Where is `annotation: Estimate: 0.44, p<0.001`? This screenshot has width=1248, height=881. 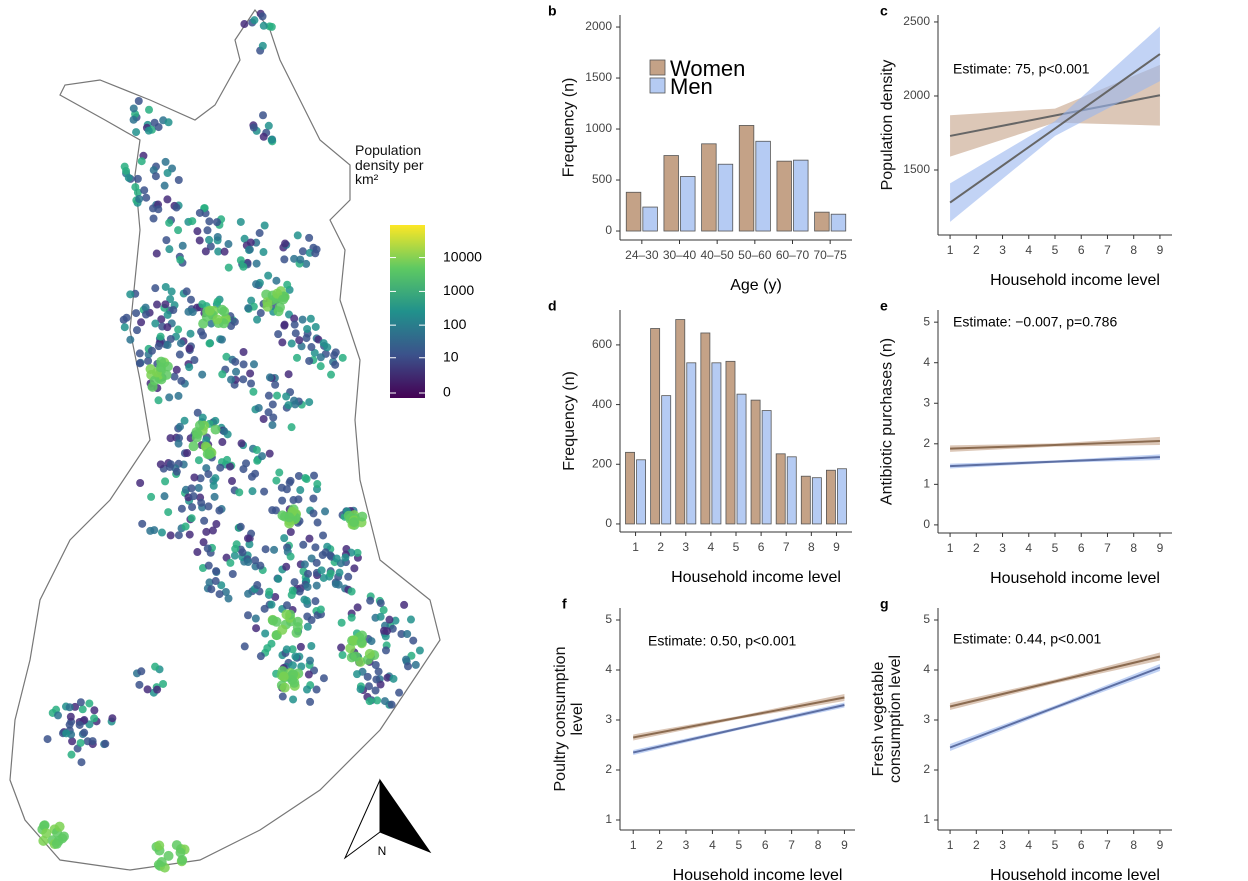
annotation: Estimate: 0.44, p<0.001 is located at coordinates (1027, 639).